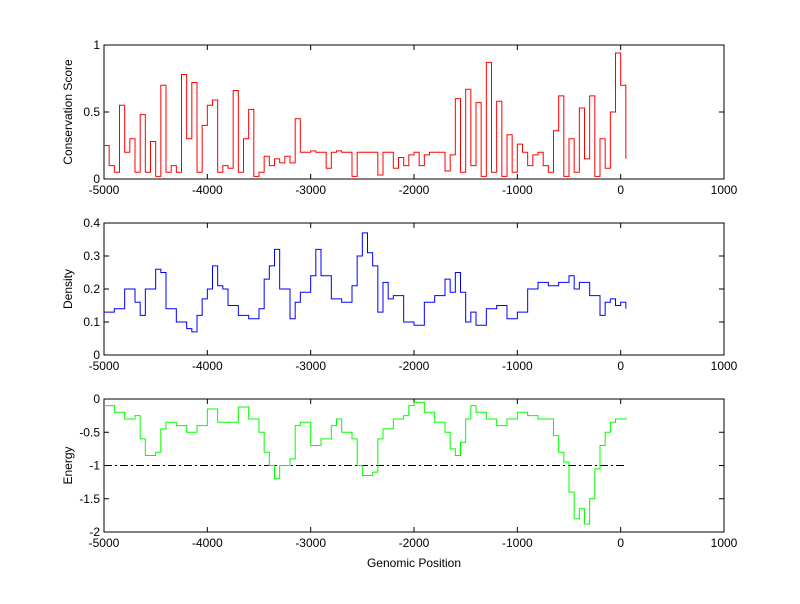  What do you see at coordinates (68, 465) in the screenshot?
I see `y-axis-label: Energy` at bounding box center [68, 465].